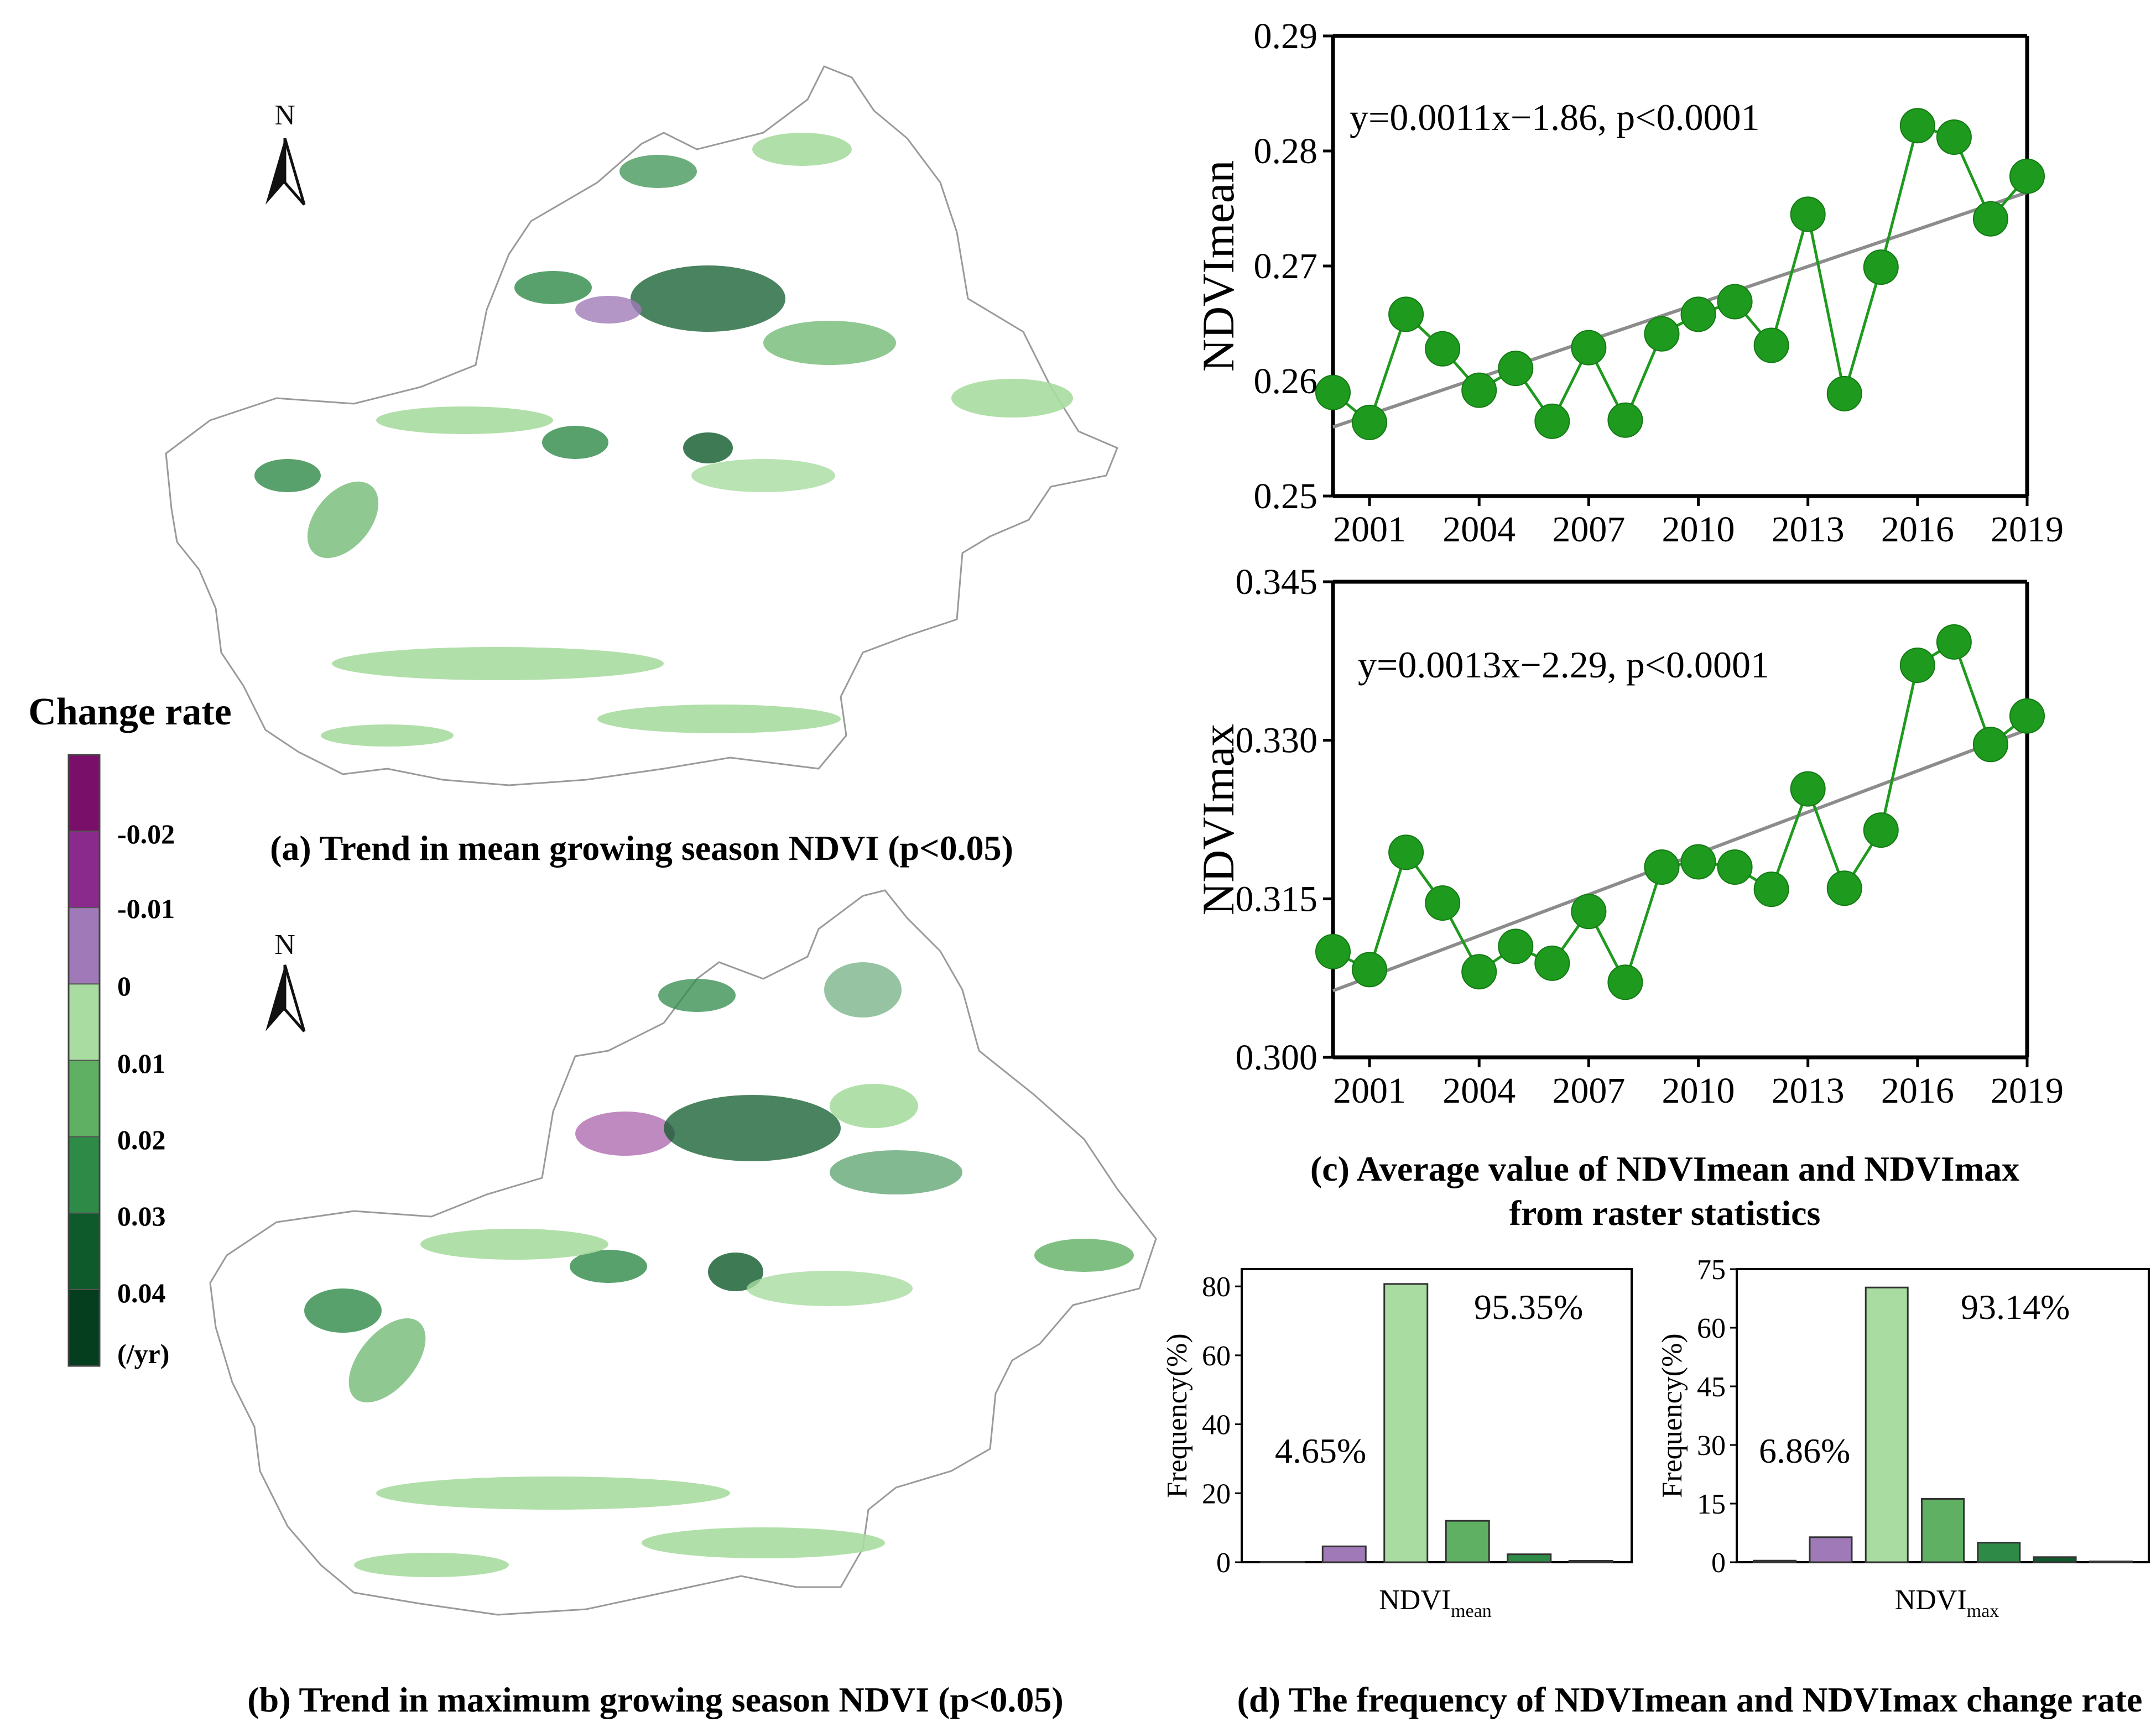 The image size is (2156, 1727). I want to click on vegetation-patches, so click(719, 1269).